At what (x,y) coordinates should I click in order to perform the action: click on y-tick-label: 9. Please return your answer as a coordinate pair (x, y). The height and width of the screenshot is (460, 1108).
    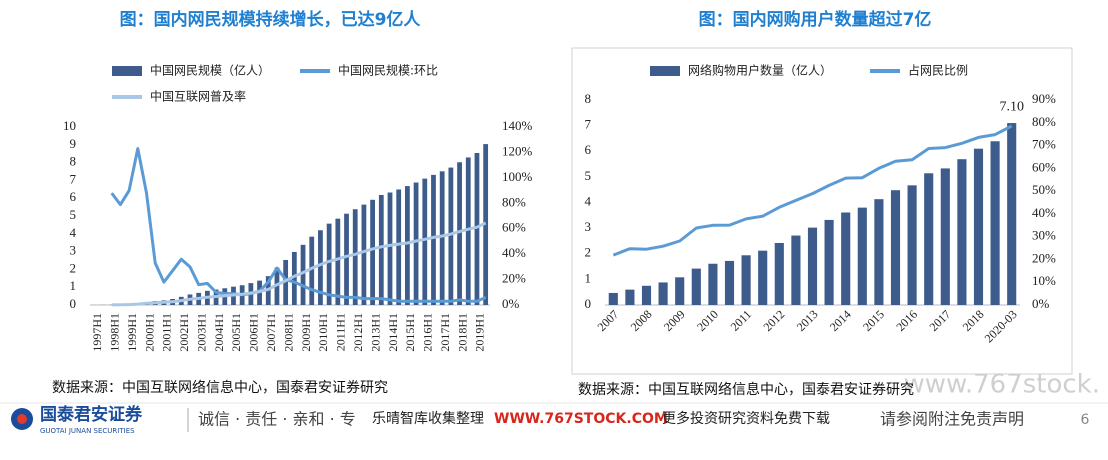
    Looking at the image, I should click on (73, 143).